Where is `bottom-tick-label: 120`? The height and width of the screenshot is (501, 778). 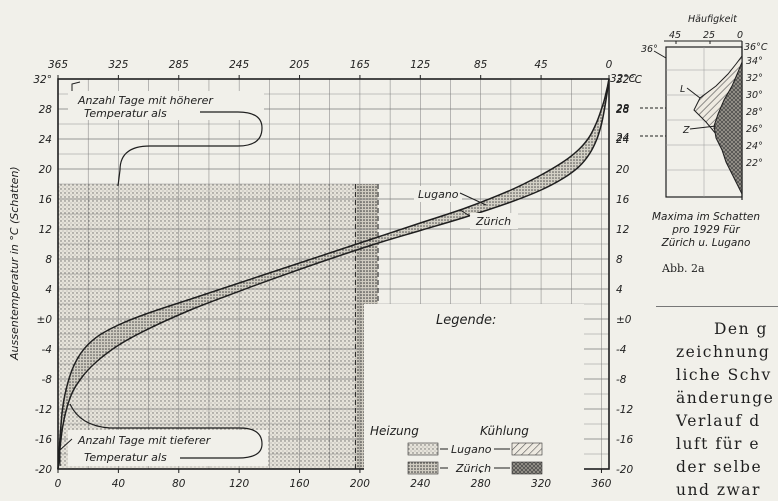
bottom-tick-label: 120 is located at coordinates (239, 484).